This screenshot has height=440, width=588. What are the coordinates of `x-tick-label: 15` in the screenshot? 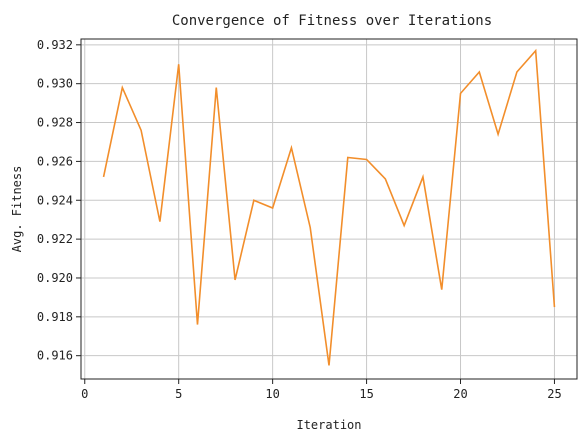 It's located at (366, 394).